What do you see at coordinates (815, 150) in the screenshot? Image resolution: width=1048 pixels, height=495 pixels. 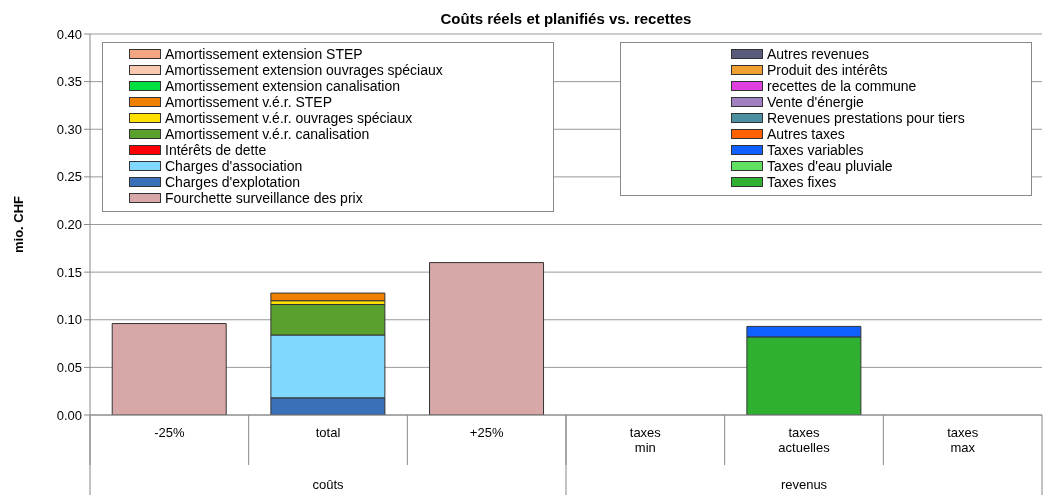 I see `legend-label: Taxes variables` at bounding box center [815, 150].